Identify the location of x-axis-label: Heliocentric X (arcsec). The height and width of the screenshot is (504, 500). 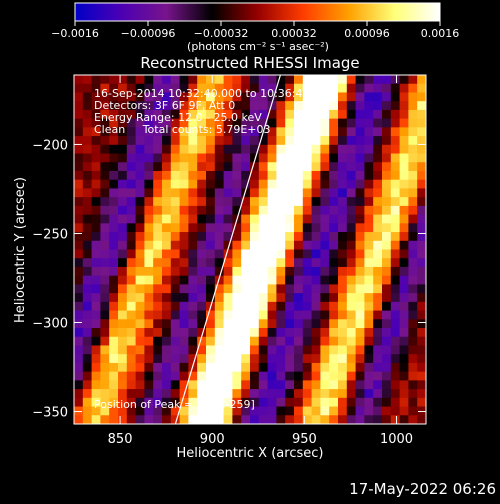
(250, 453).